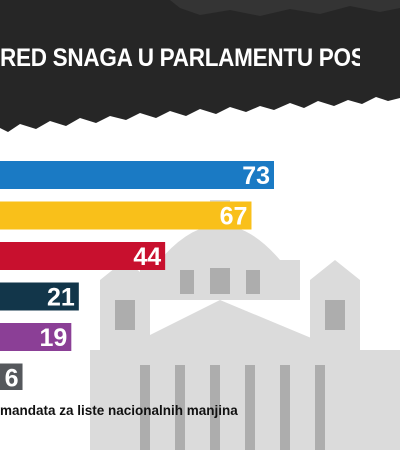  I want to click on bar-value-label-1: 67, so click(234, 217).